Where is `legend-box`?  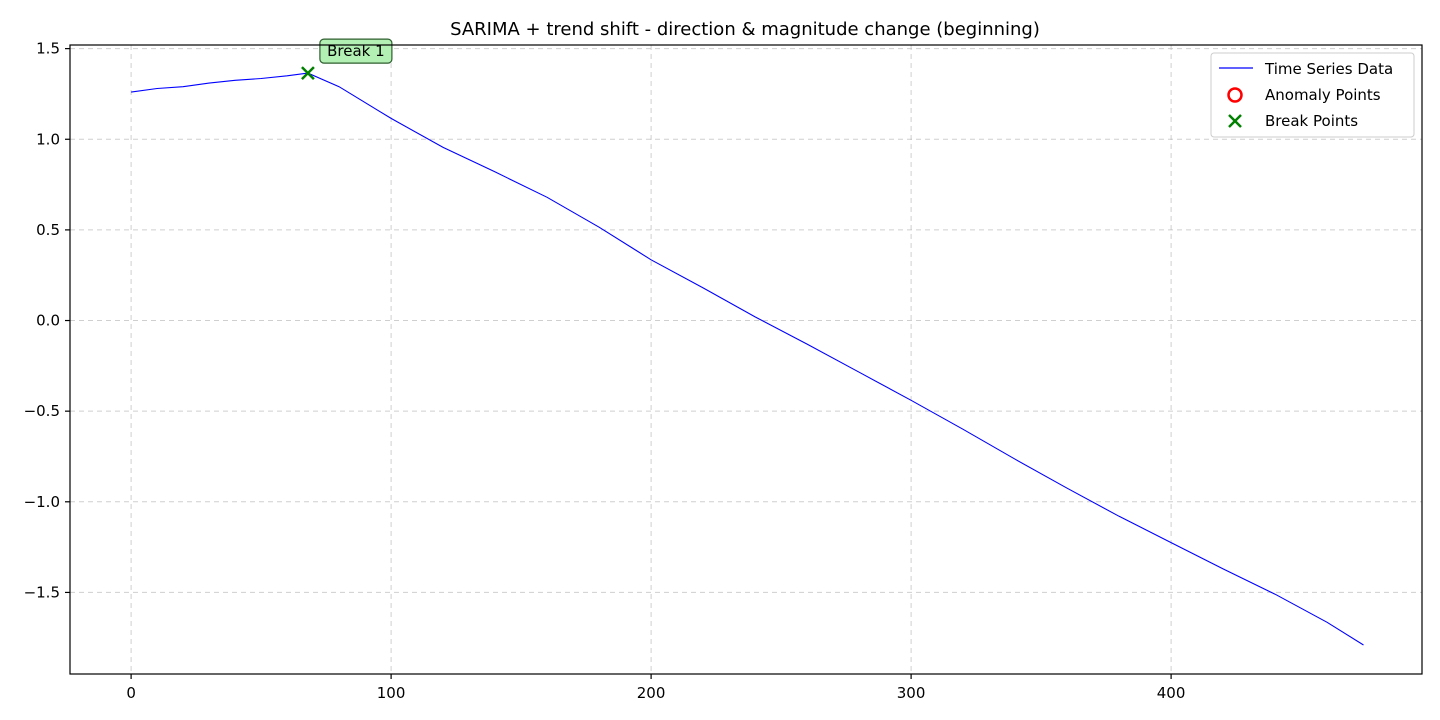 legend-box is located at coordinates (1312, 95).